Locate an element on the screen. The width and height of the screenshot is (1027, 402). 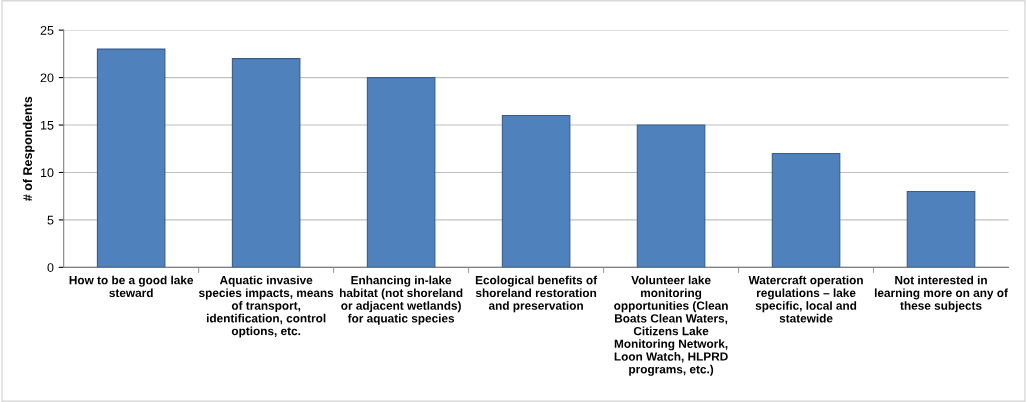
x-tick-label: How to be a good lake steward is located at coordinates (131, 286).